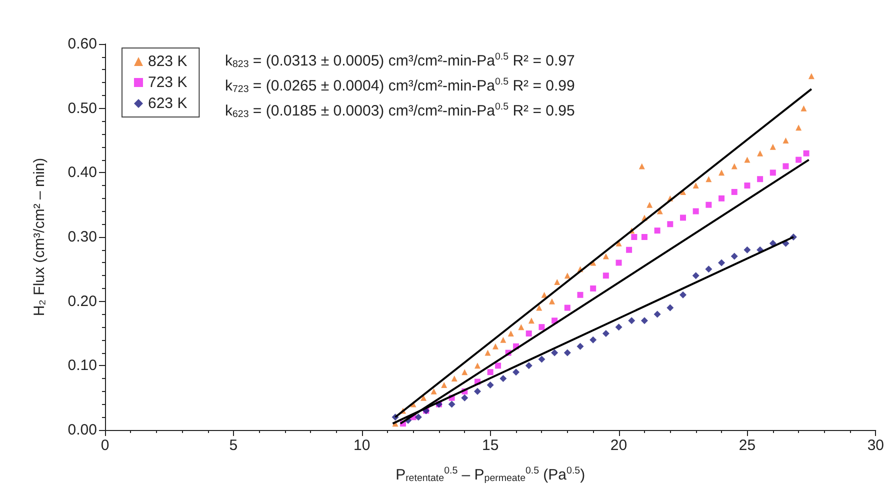 The image size is (887, 503). I want to click on legend-label: 623 K, so click(168, 103).